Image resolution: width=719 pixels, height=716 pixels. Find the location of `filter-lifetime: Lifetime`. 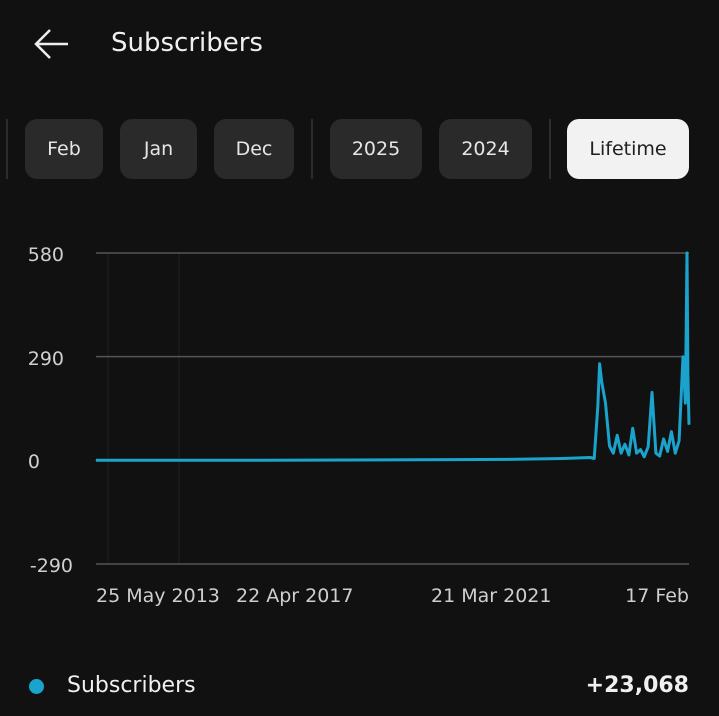

filter-lifetime: Lifetime is located at coordinates (628, 149).